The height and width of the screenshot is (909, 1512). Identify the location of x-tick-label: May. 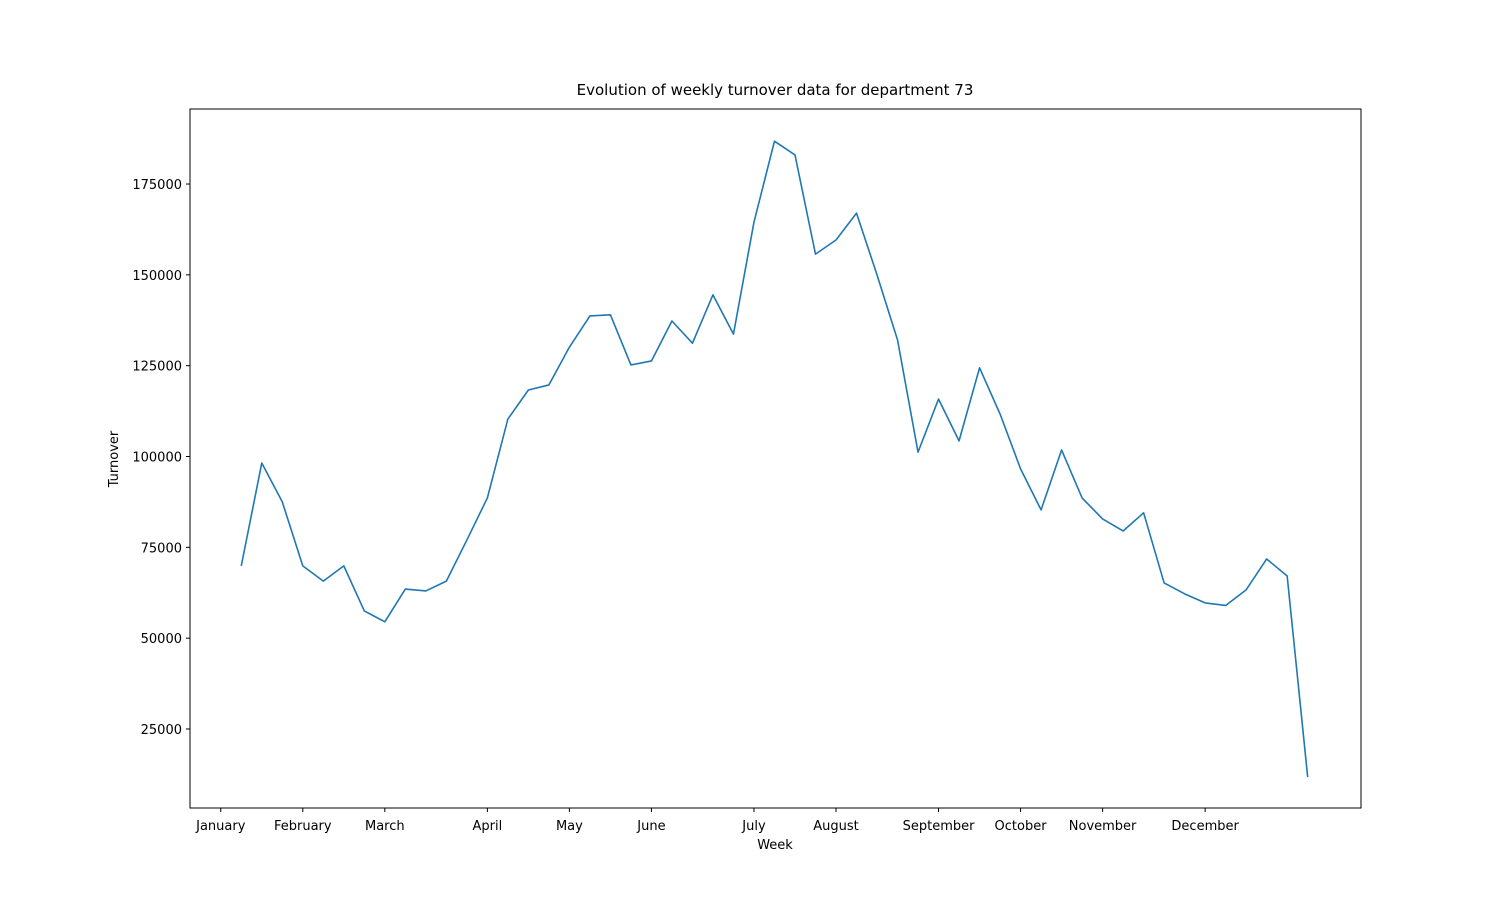
(569, 826).